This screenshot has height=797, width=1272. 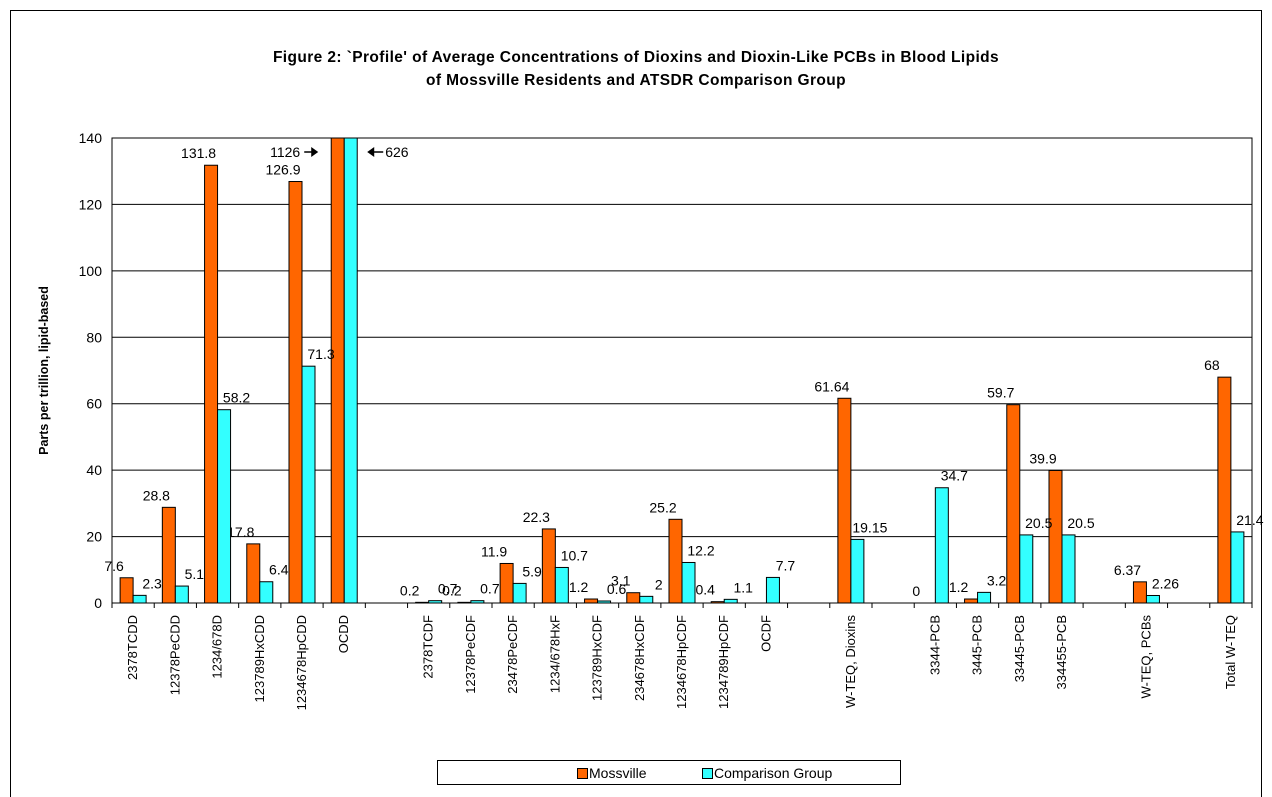 I want to click on data-label: 3.1, so click(x=621, y=581).